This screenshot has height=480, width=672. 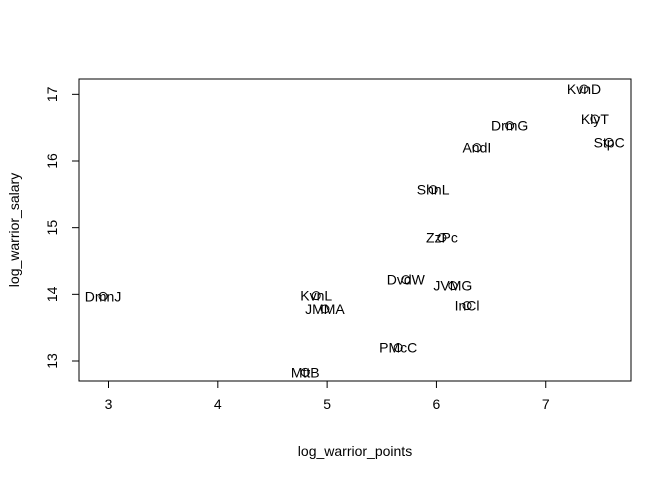 I want to click on point-label: JMMA, so click(x=325, y=309).